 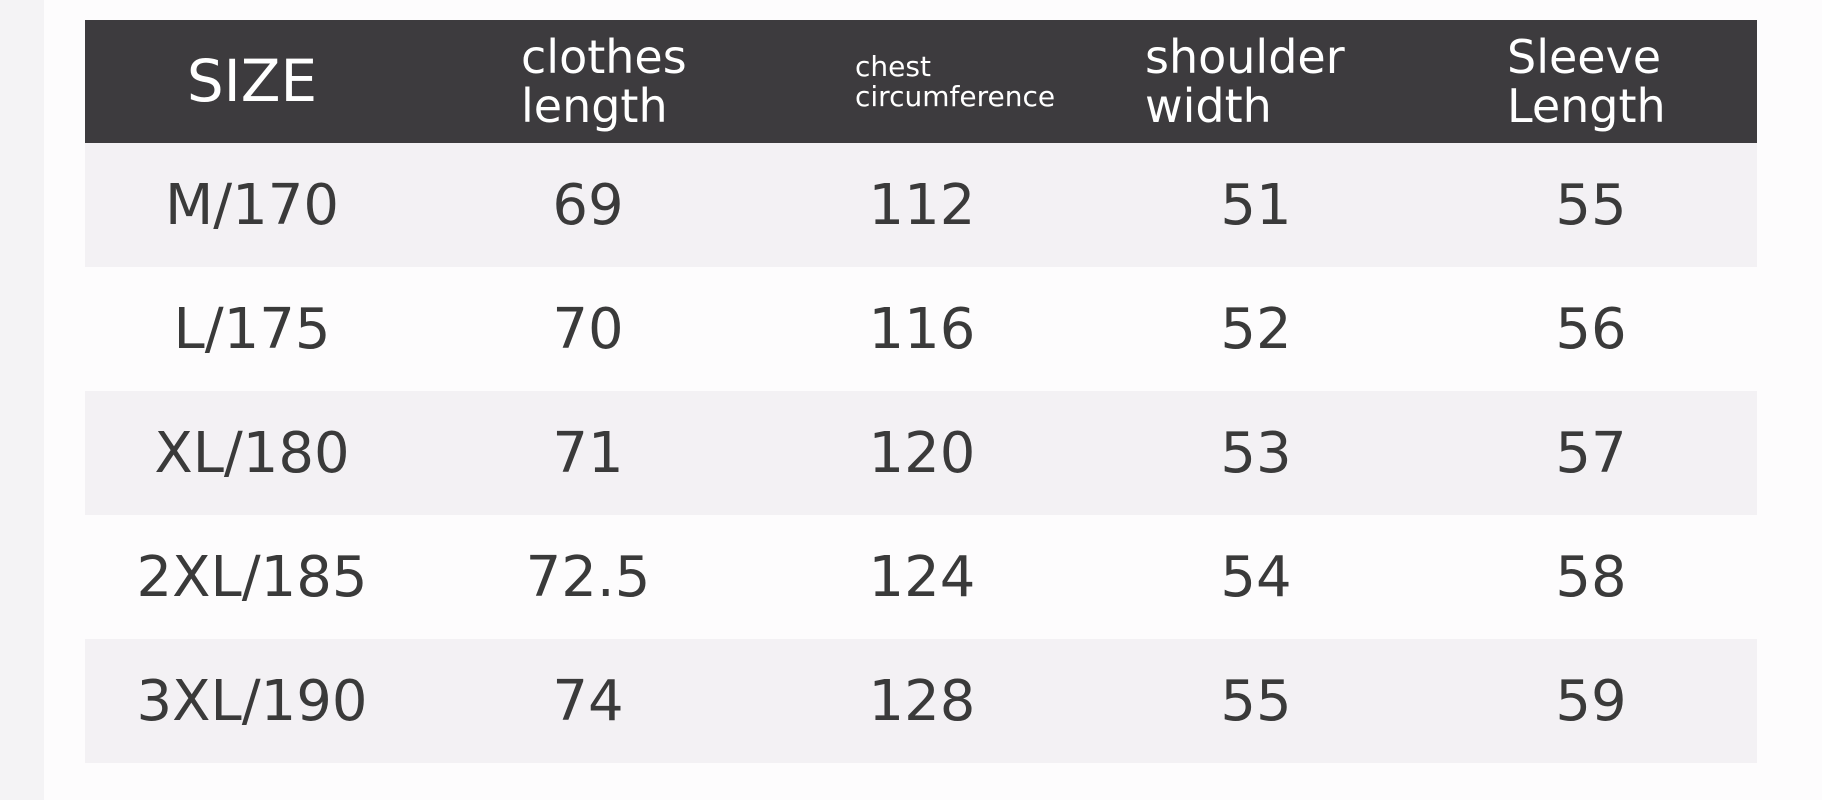 I want to click on table-cell: 58, so click(x=1591, y=577).